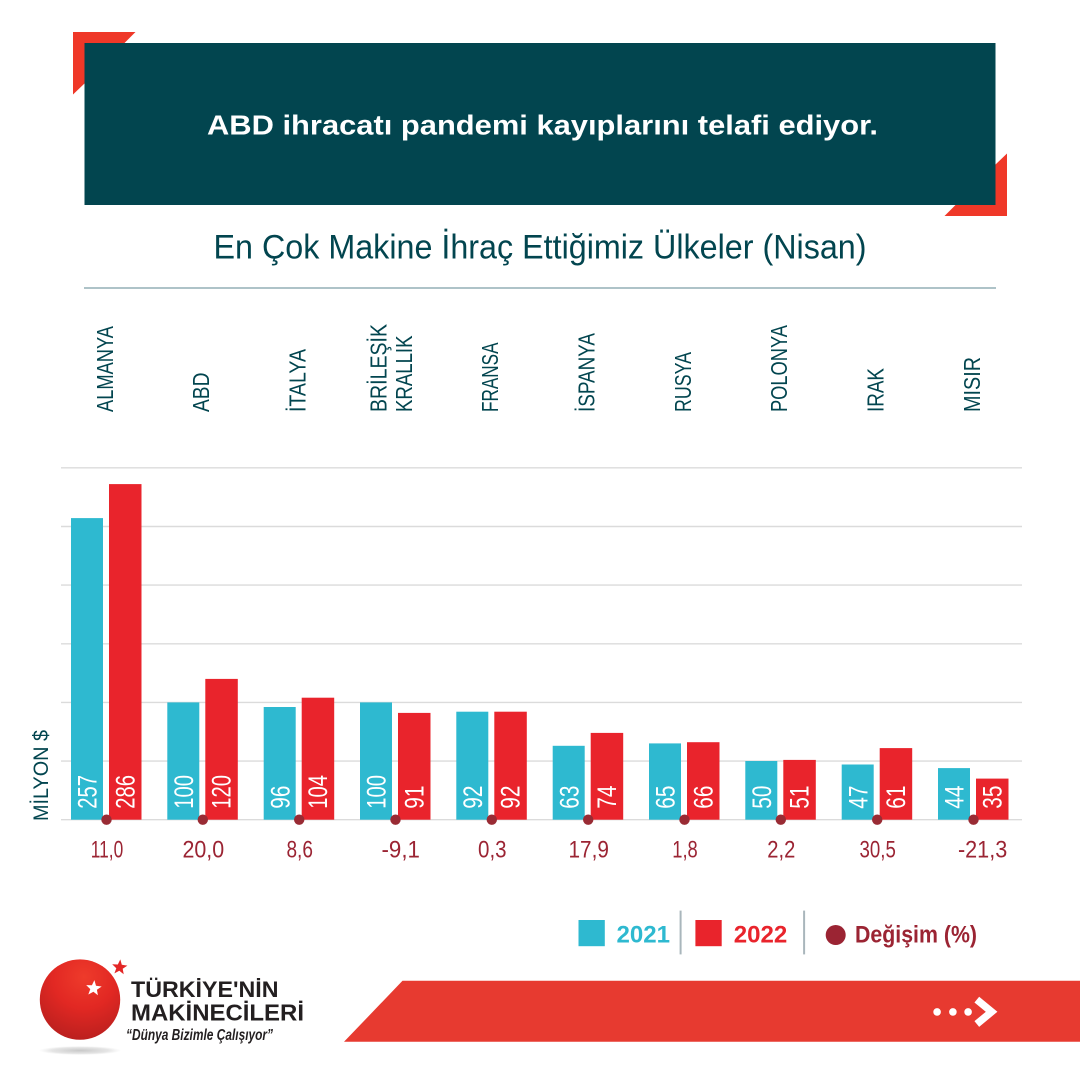  Describe the element at coordinates (318, 792) in the screenshot. I see `svg-text: 104` at that location.